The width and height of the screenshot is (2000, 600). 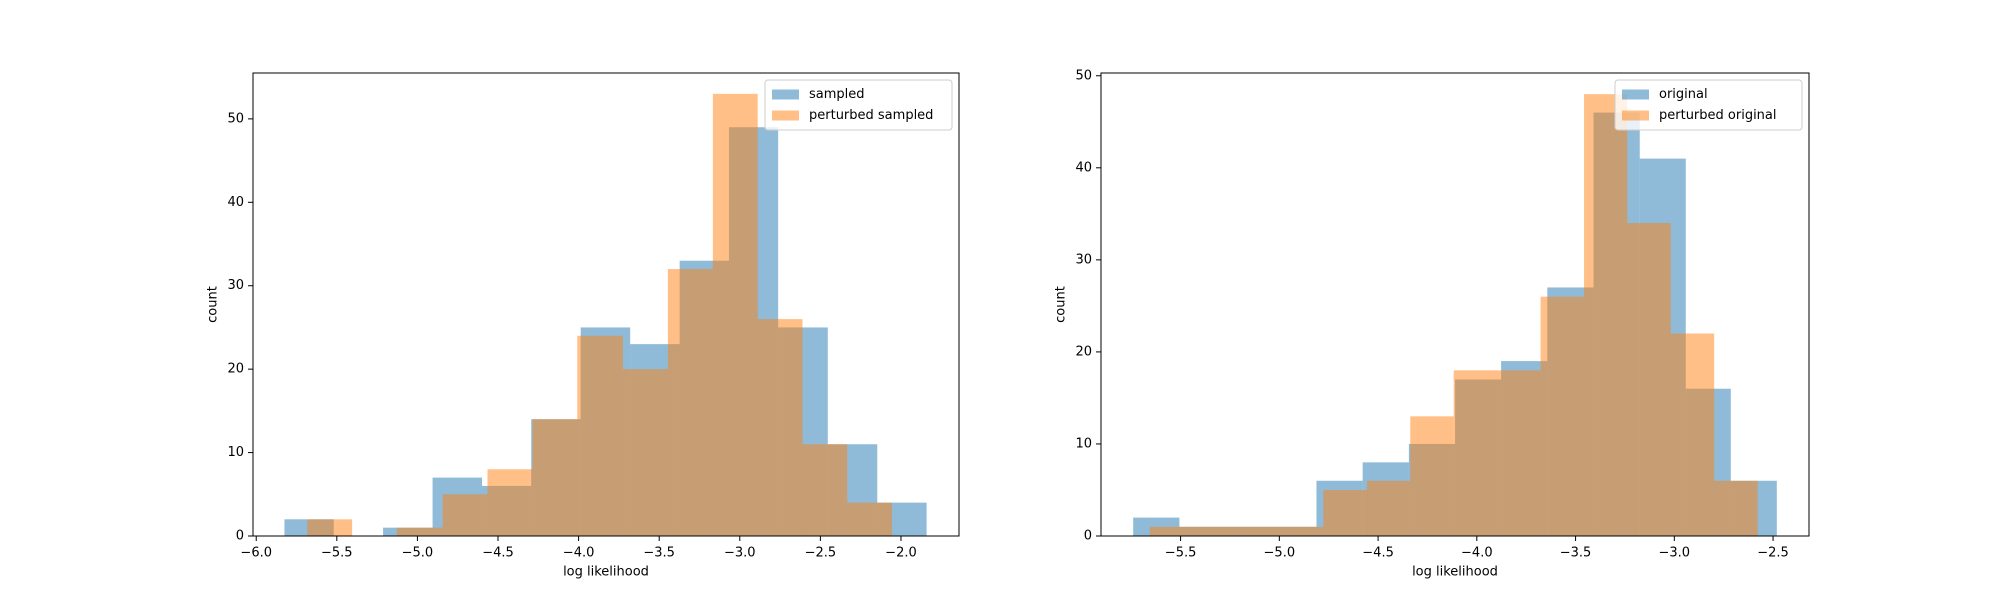 I want to click on legend-label: original, so click(x=1683, y=94).